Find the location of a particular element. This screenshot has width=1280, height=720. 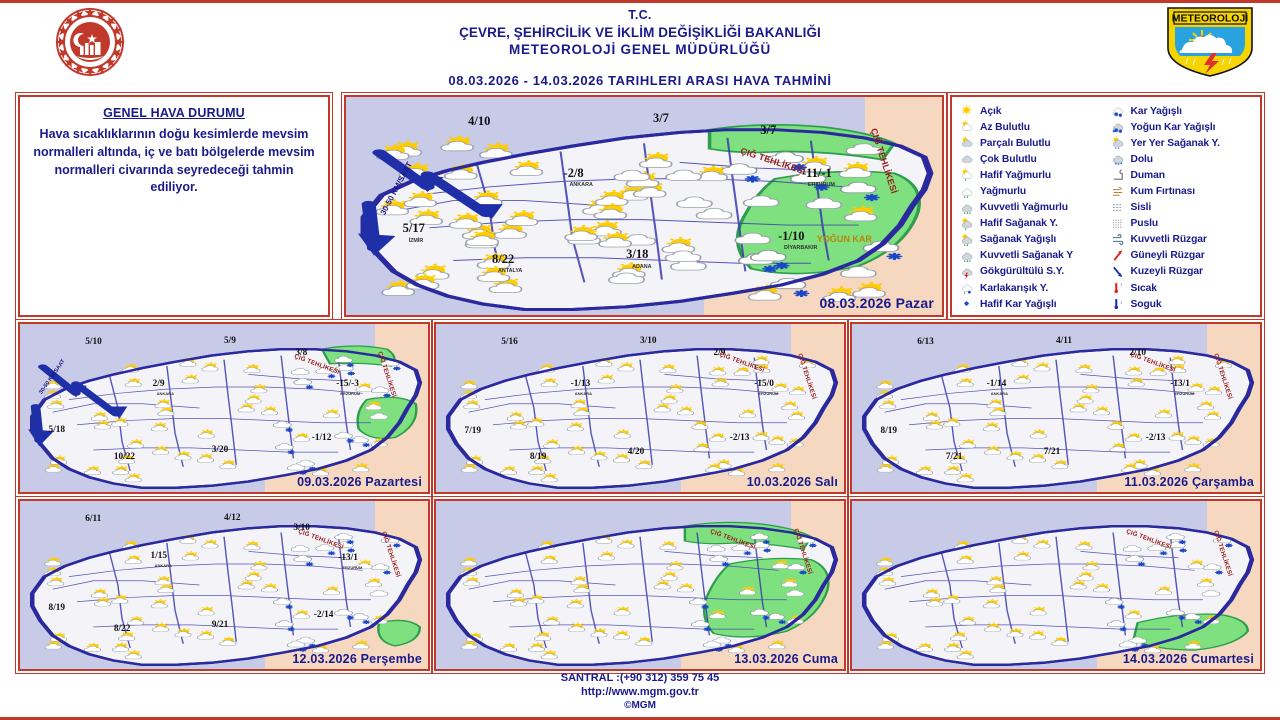

light-shower-icon is located at coordinates (967, 224).